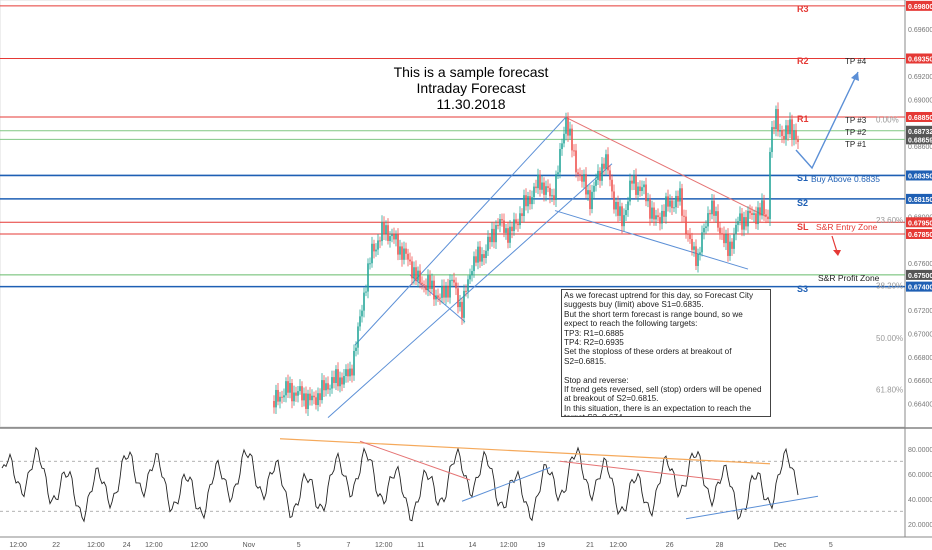 The height and width of the screenshot is (550, 932). What do you see at coordinates (856, 132) in the screenshot?
I see `tp2-label: TP #2` at bounding box center [856, 132].